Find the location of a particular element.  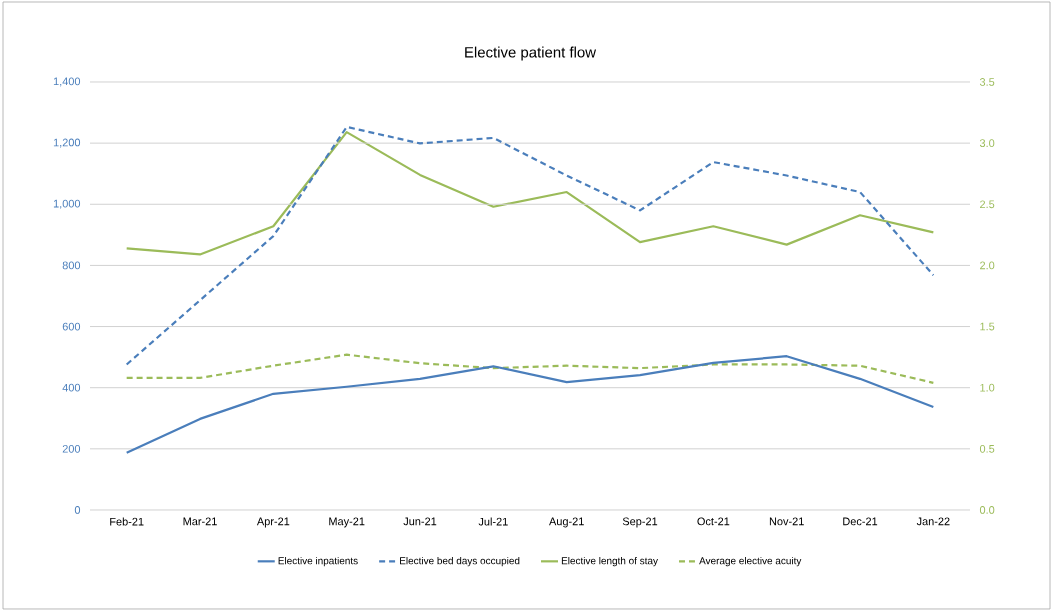

legend-label: Average elective acuity is located at coordinates (750, 561).